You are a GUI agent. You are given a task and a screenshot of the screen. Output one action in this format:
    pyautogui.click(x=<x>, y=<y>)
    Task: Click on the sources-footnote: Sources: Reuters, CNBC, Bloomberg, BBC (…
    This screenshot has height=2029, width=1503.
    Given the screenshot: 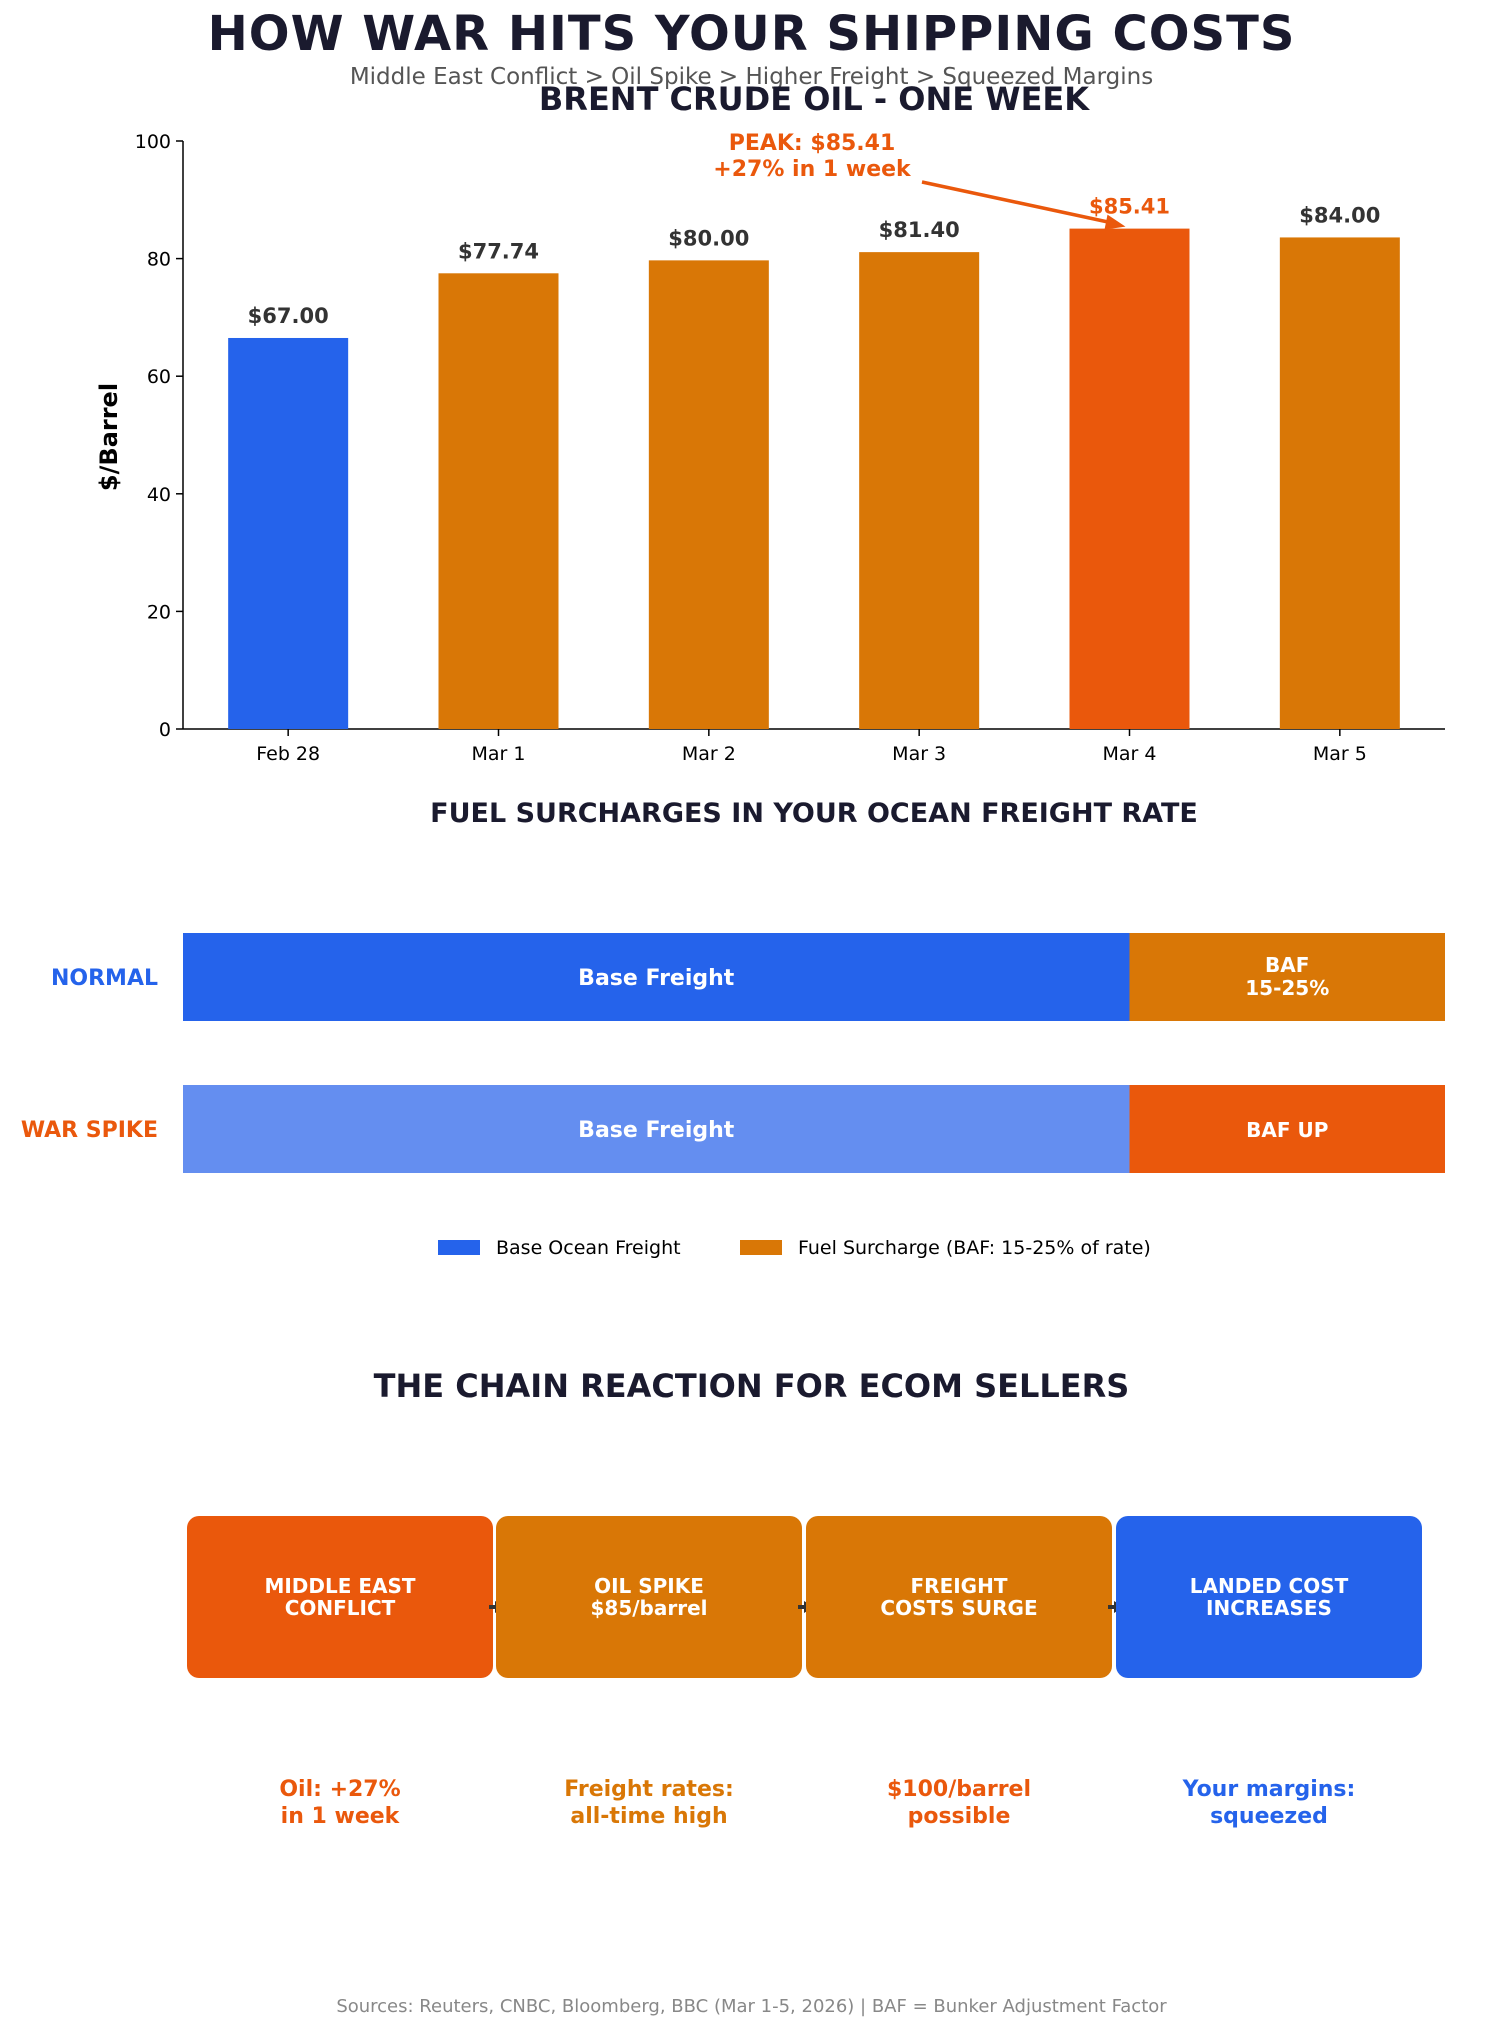 What is the action you would take?
    pyautogui.click(x=751, y=2006)
    